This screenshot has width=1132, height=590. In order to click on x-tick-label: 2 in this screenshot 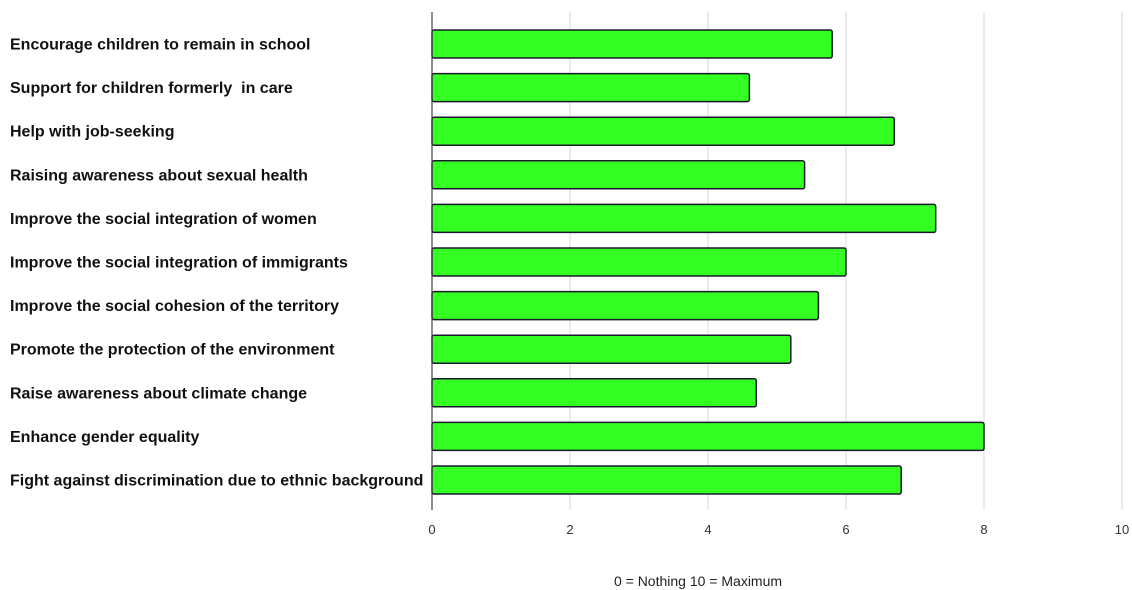, I will do `click(569, 529)`.